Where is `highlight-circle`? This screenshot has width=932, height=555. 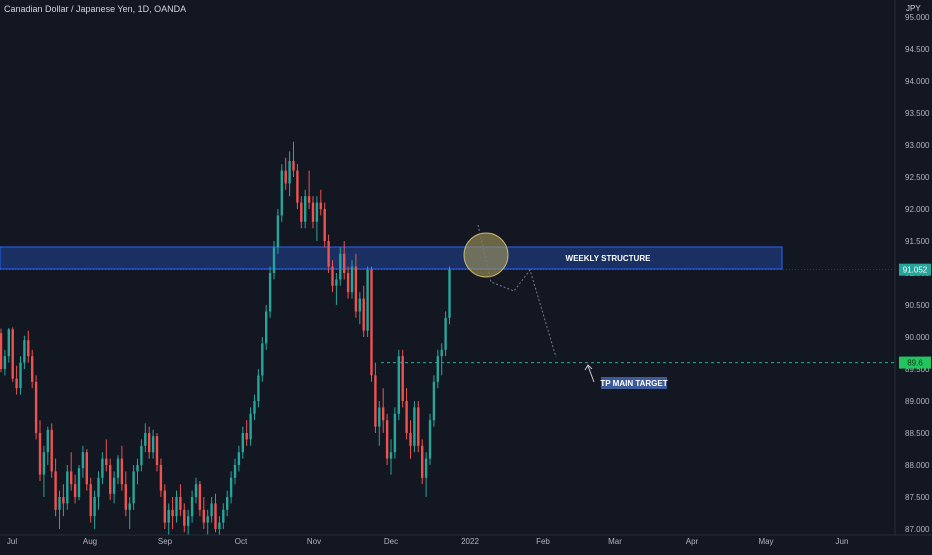 highlight-circle is located at coordinates (486, 255).